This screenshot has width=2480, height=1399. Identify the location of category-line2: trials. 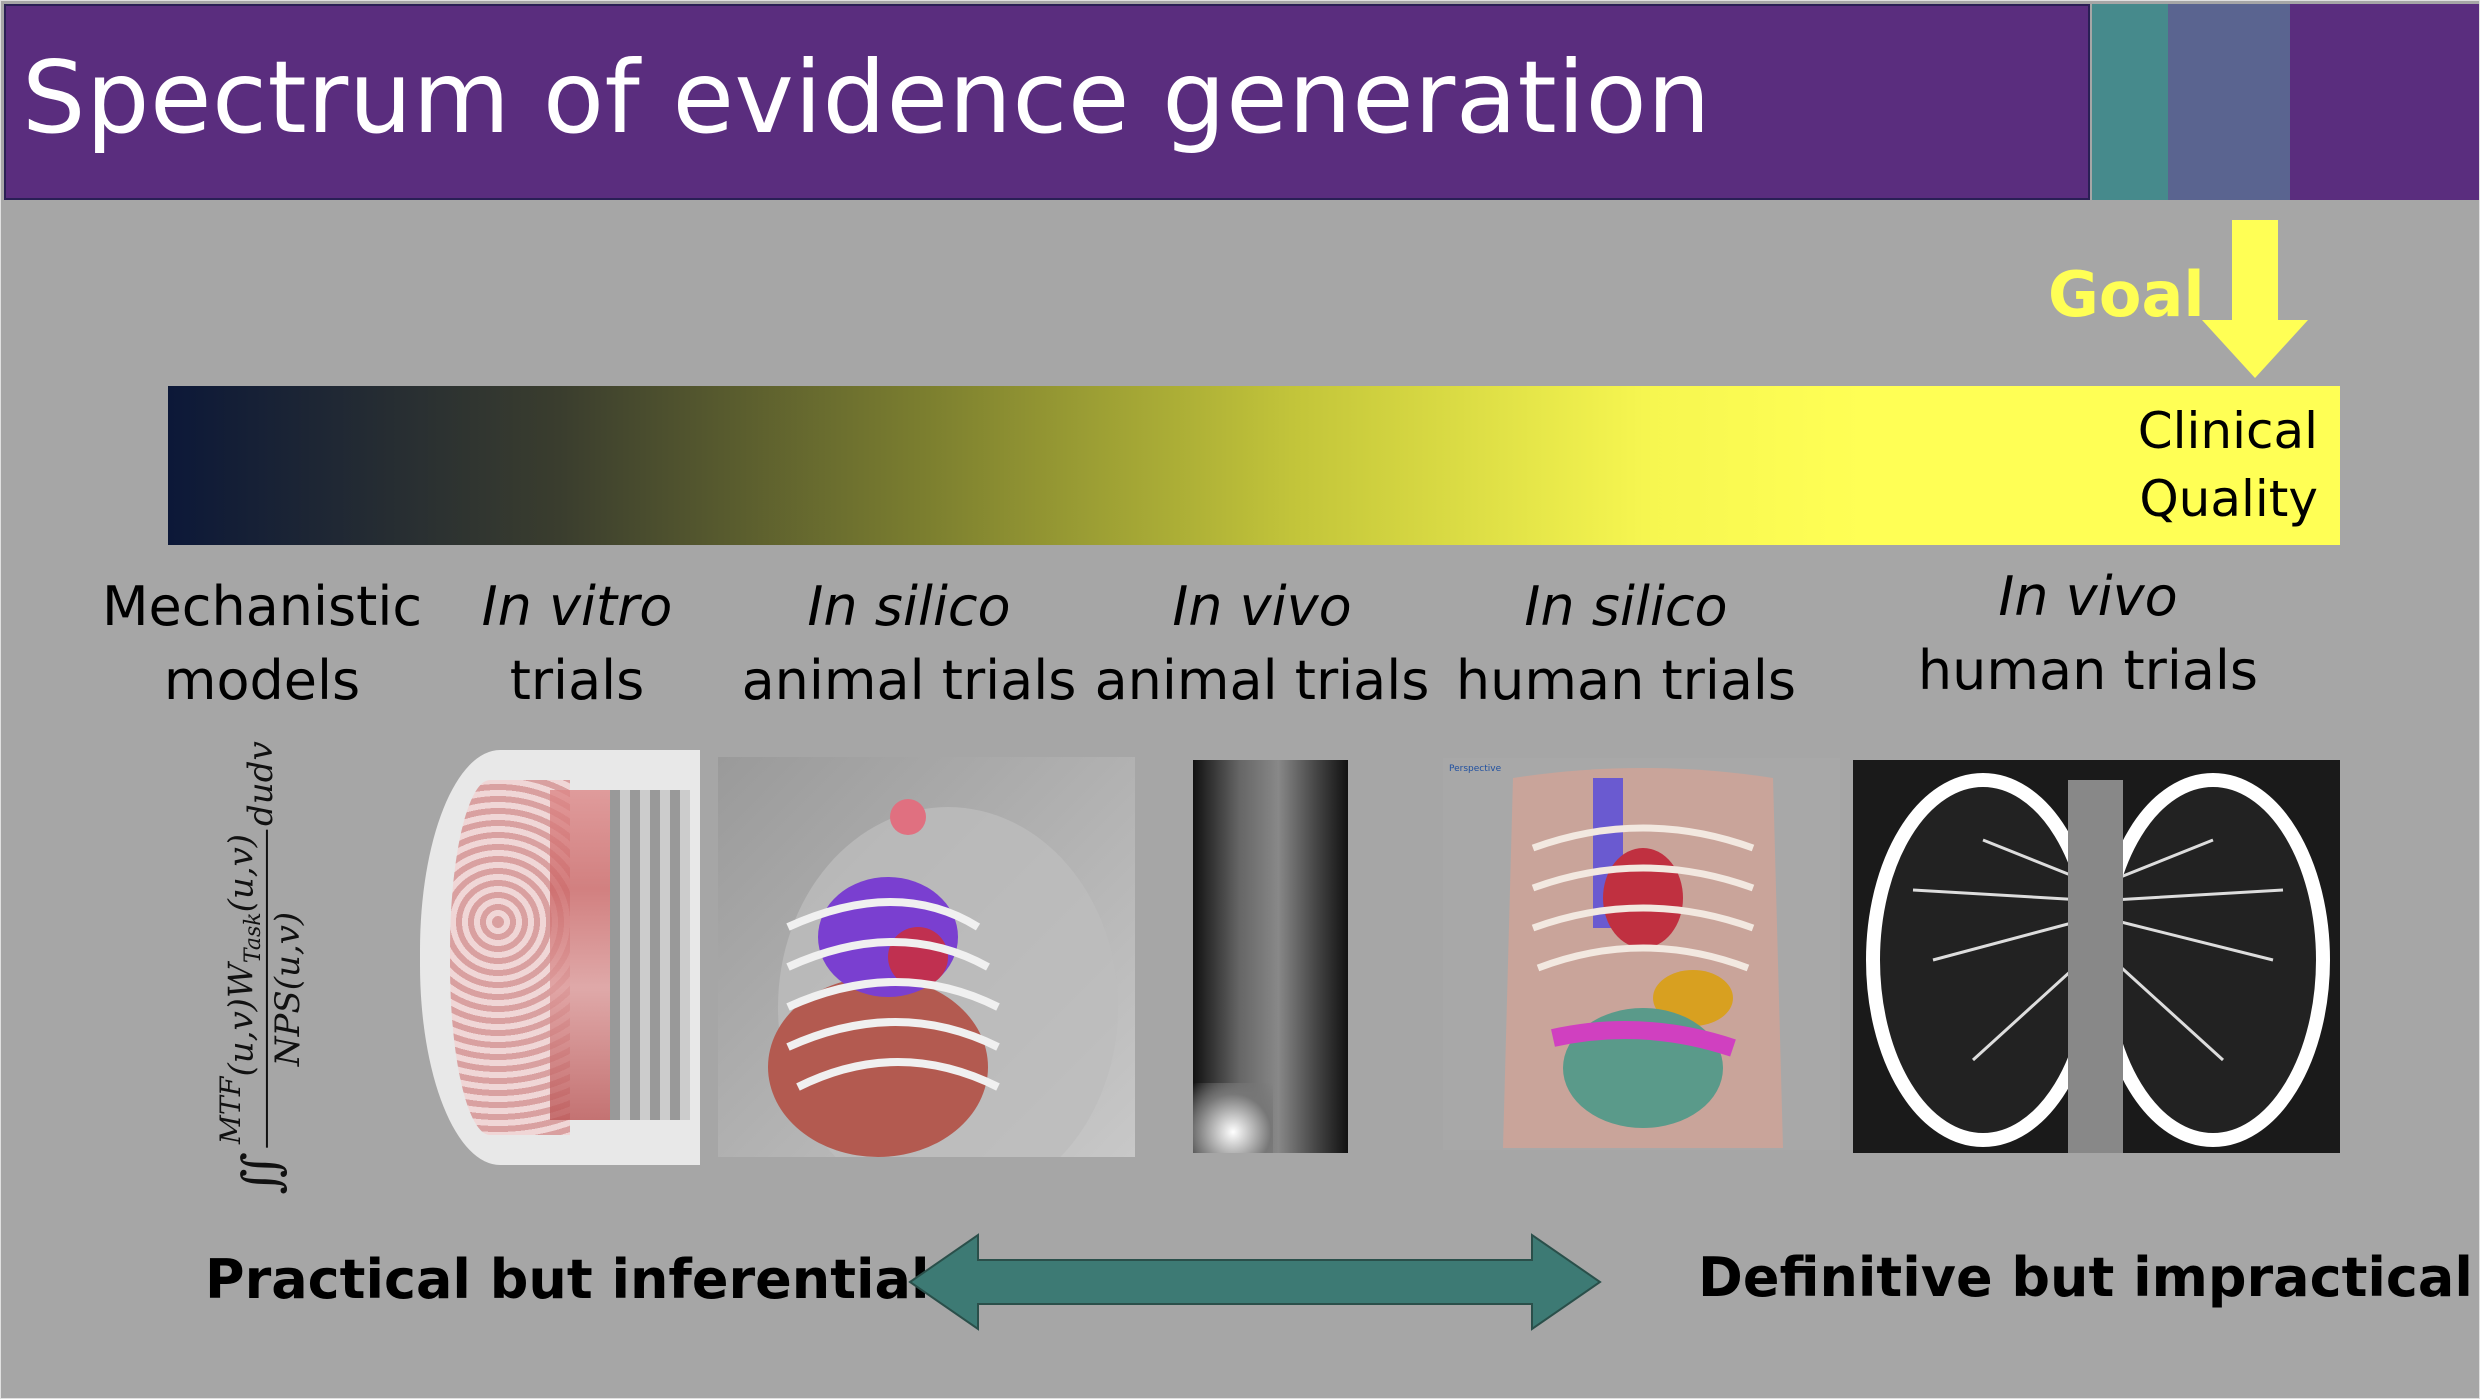
(577, 680).